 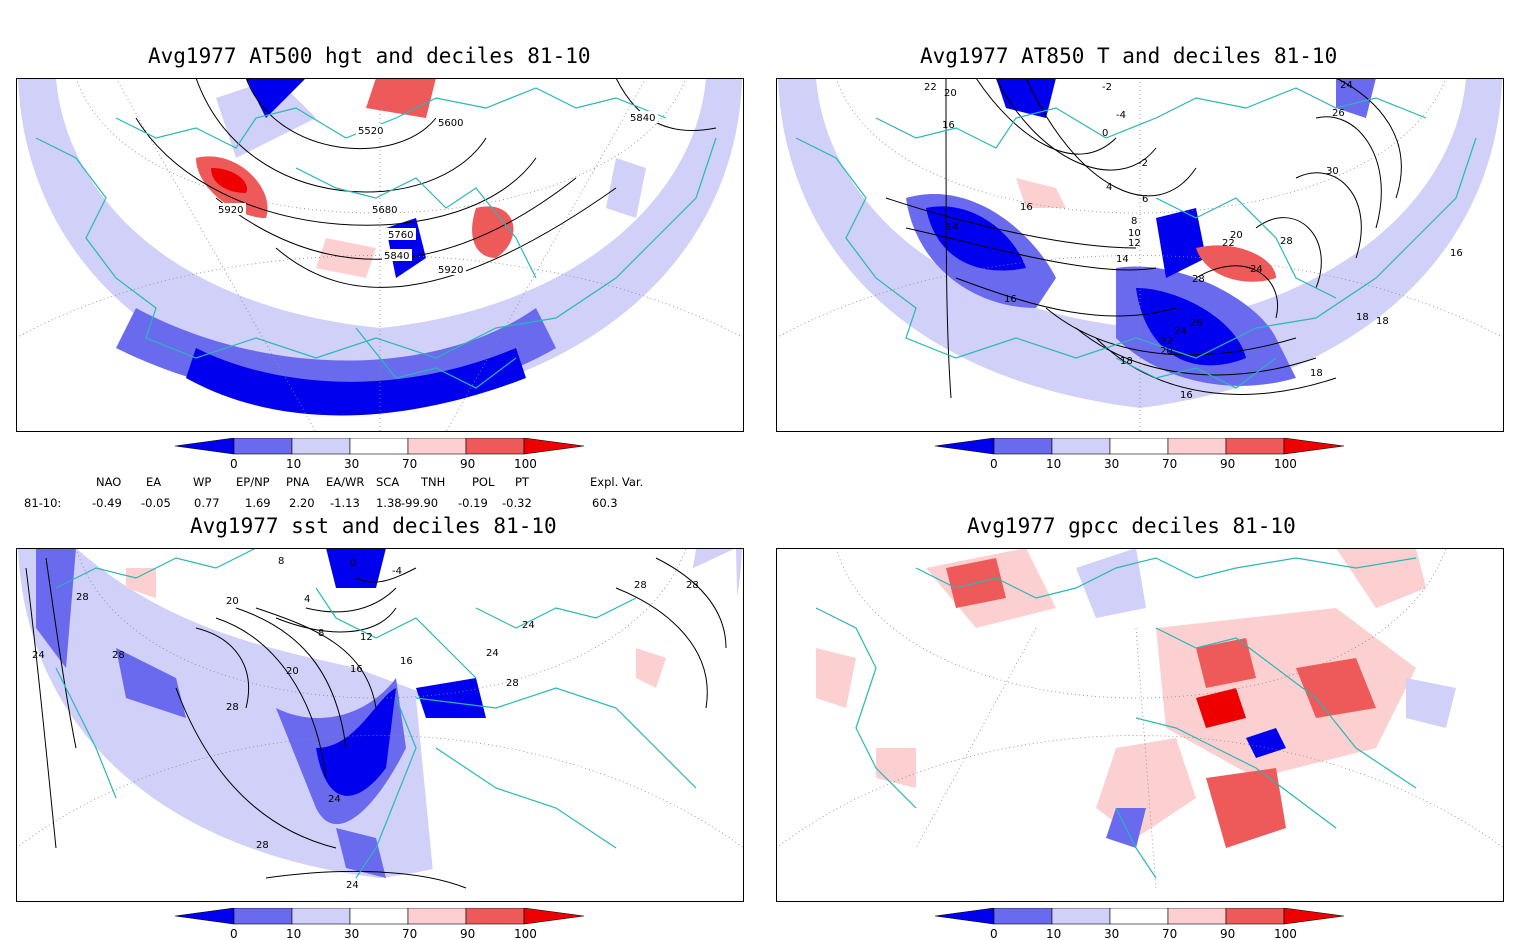 I want to click on cbar4-tick-2: 30, so click(x=1111, y=933).